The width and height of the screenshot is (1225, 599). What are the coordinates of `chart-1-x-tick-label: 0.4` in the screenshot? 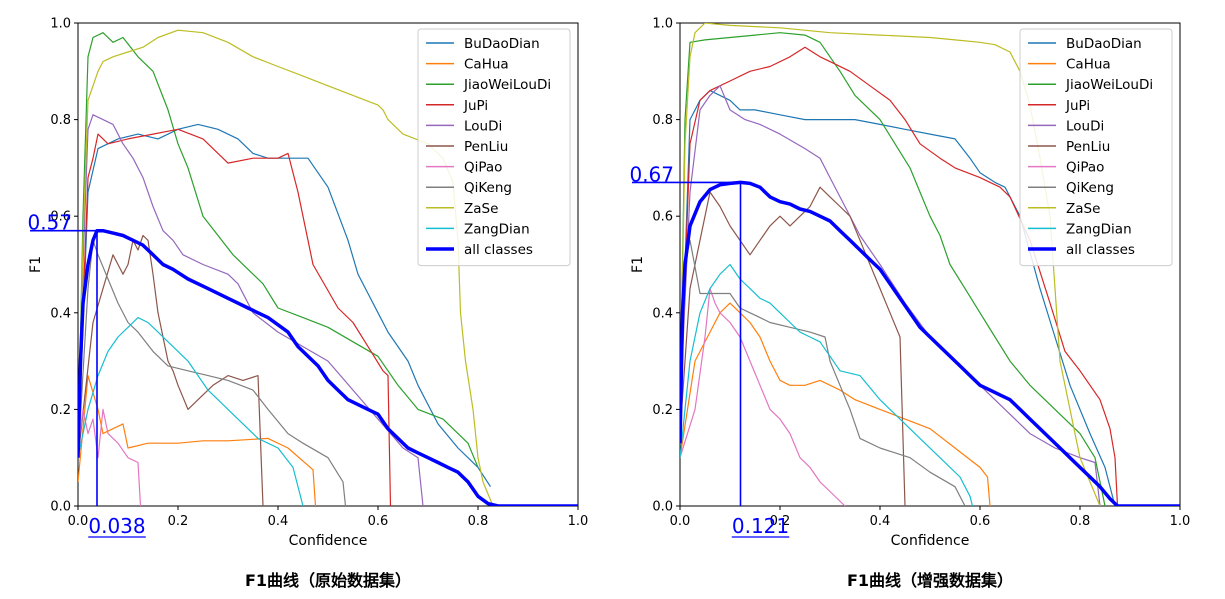 It's located at (880, 521).